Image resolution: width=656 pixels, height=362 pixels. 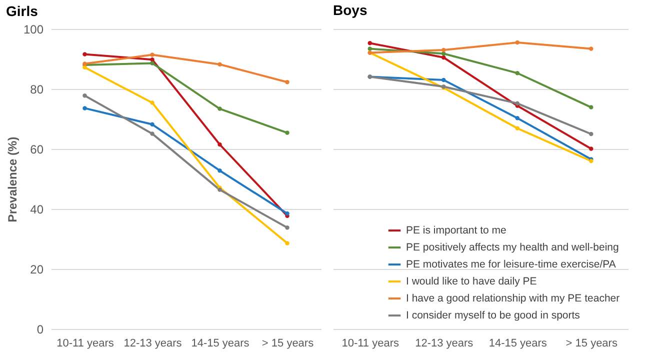 I want to click on legend-label: PE positively affects my health and well-being, so click(x=512, y=248).